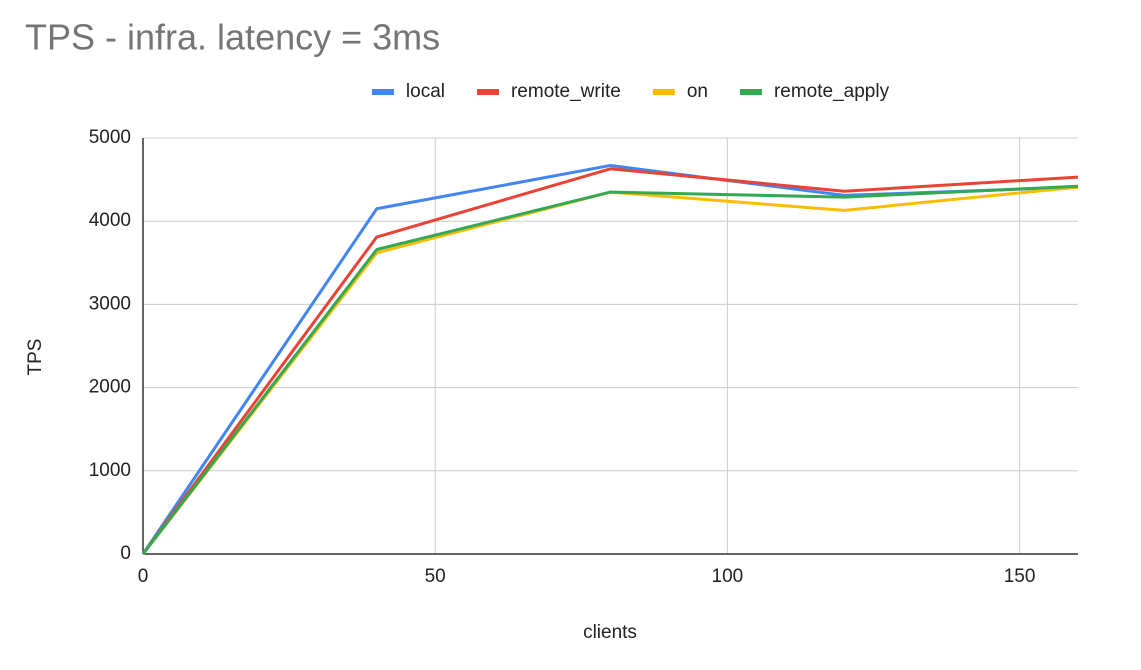 Image resolution: width=1141 pixels, height=670 pixels. I want to click on y-tick-label: 2000, so click(110, 387).